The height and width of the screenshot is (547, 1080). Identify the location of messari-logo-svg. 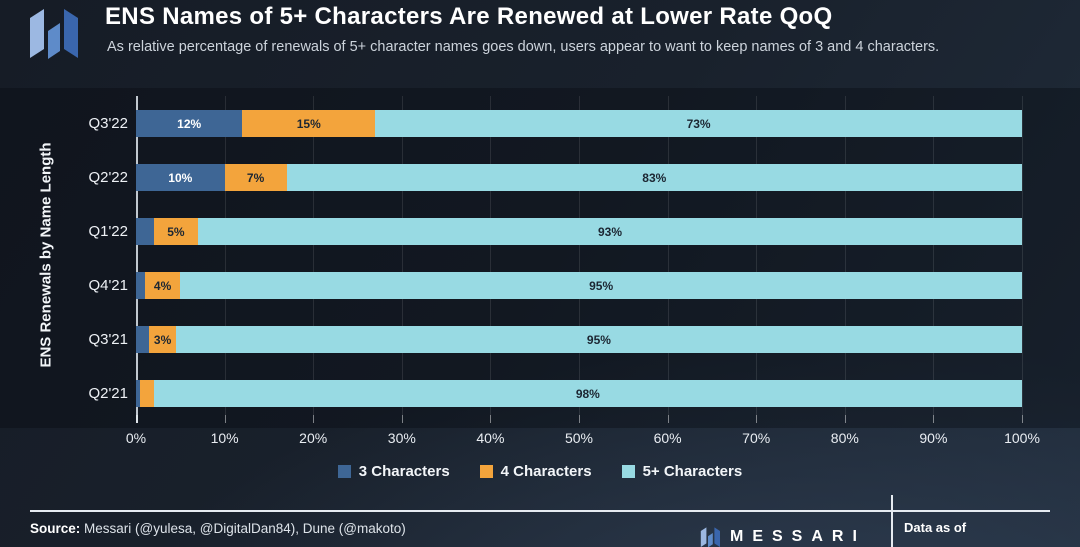
(54, 34).